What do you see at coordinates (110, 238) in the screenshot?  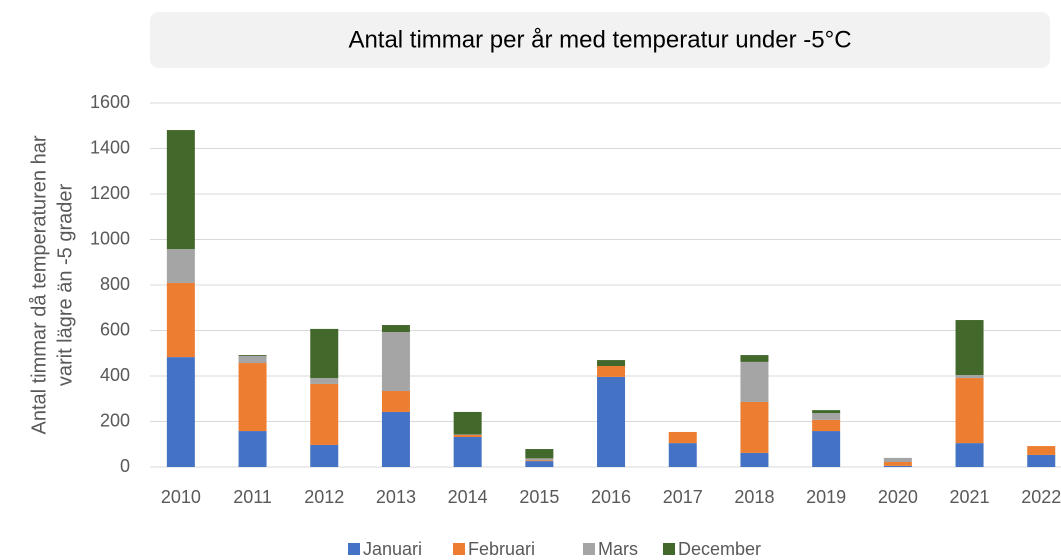 I see `y-tick-label: 1000` at bounding box center [110, 238].